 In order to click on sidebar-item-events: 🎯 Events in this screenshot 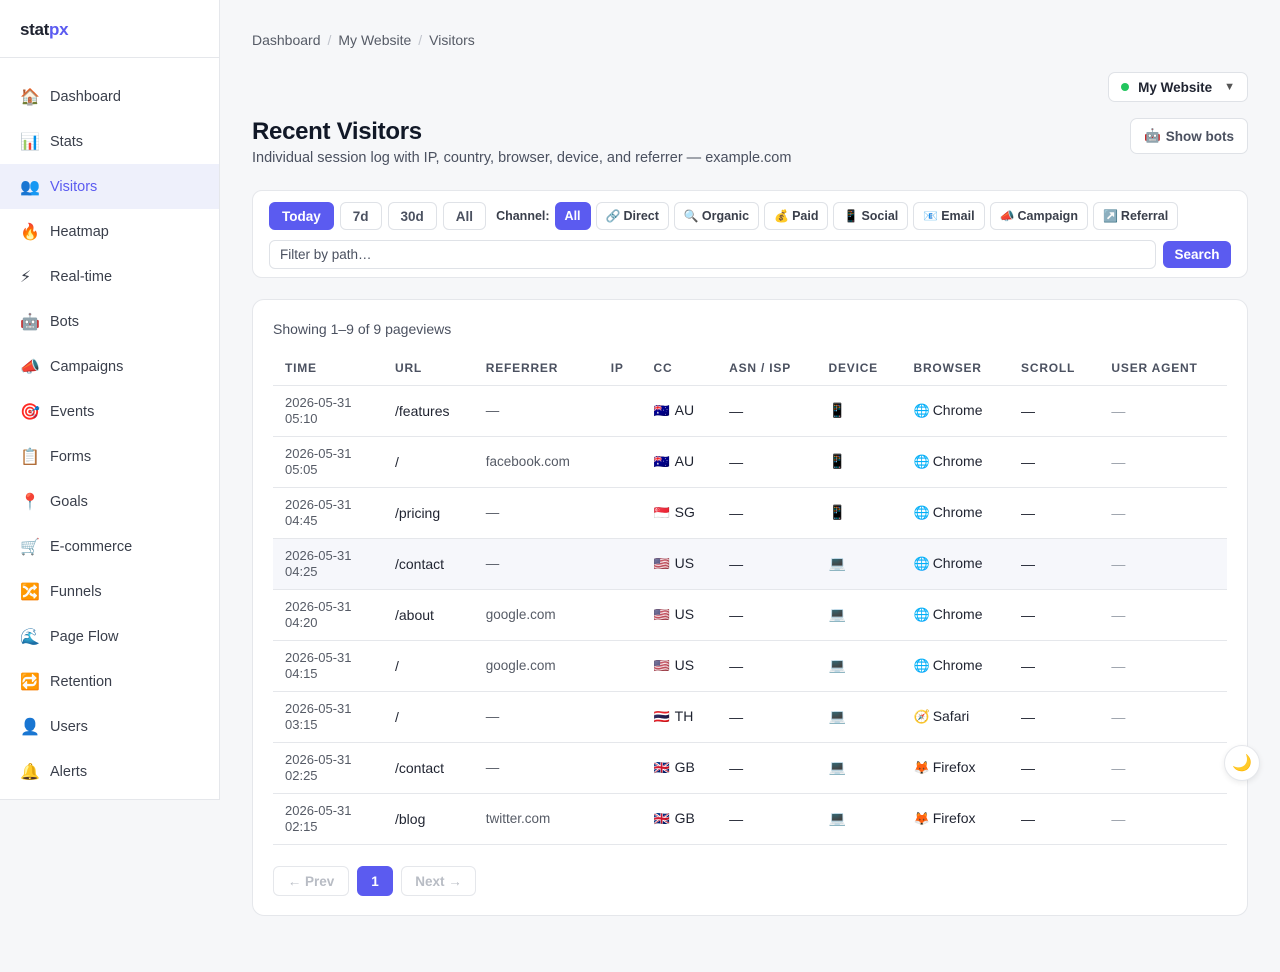, I will do `click(109, 411)`.